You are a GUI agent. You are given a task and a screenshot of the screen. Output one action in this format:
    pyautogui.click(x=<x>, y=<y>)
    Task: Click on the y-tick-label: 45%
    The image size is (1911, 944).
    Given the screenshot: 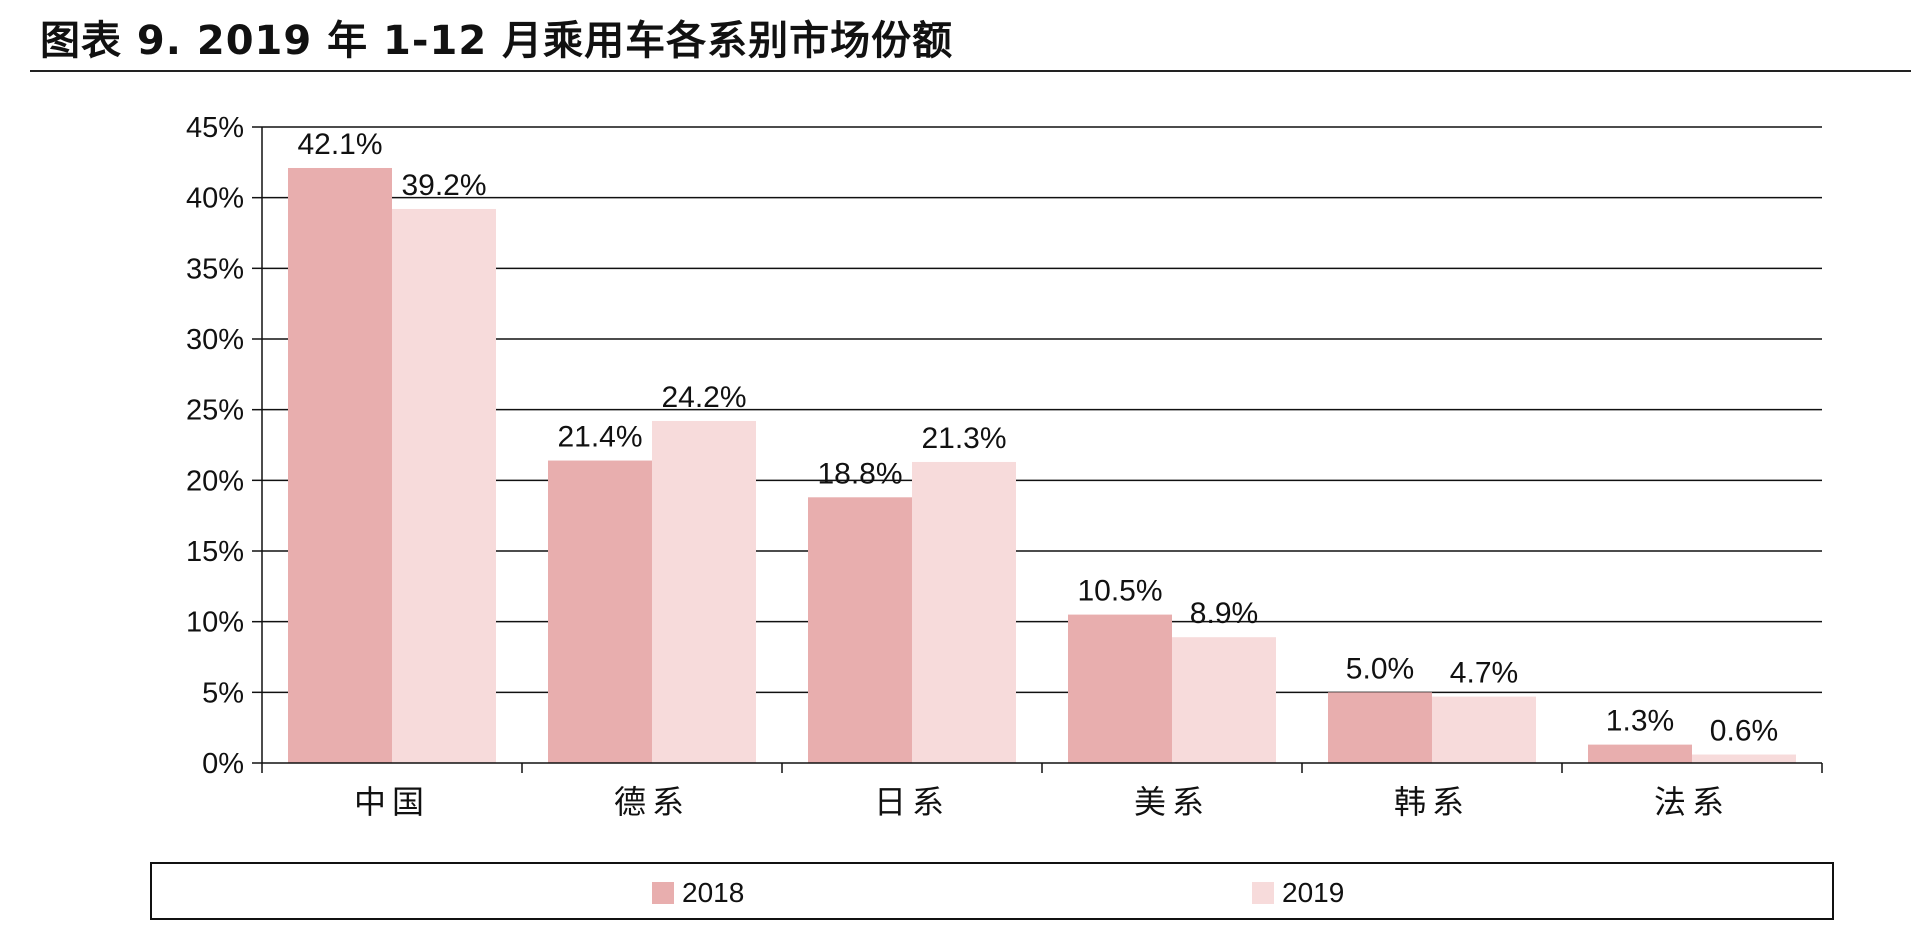 What is the action you would take?
    pyautogui.click(x=215, y=128)
    